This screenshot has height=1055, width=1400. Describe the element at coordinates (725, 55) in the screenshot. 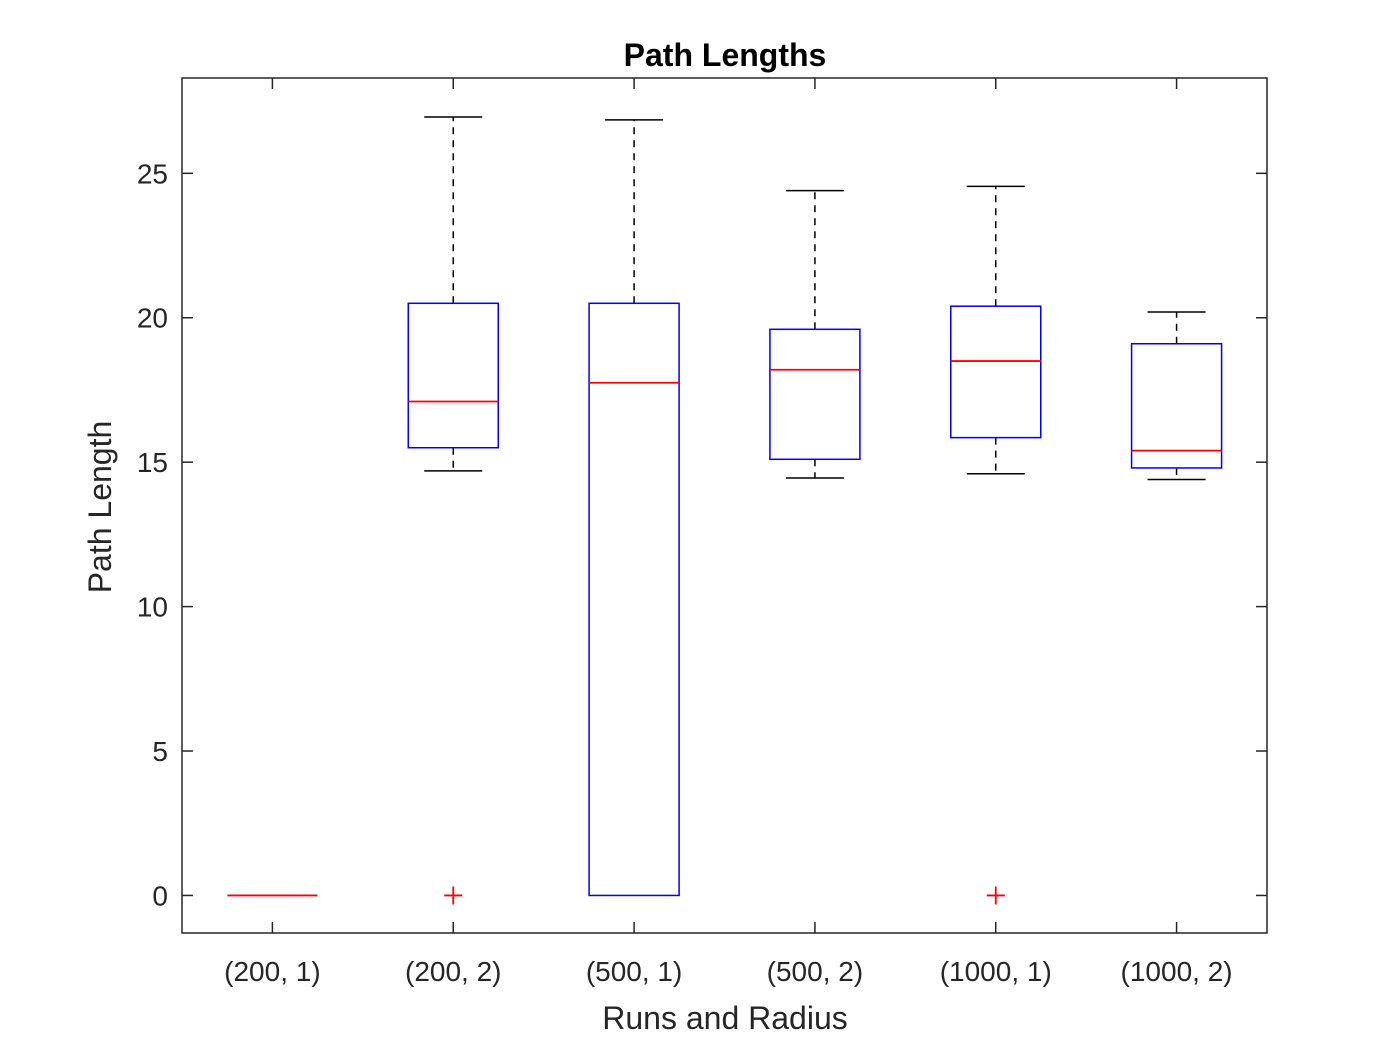

I see `chart-title: Path Lengths` at that location.